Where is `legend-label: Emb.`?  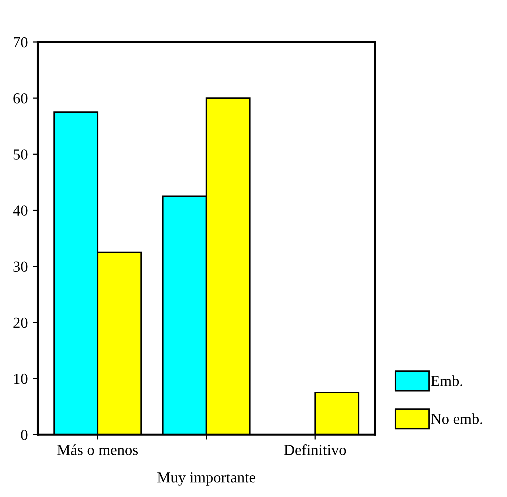 legend-label: Emb. is located at coordinates (446, 381).